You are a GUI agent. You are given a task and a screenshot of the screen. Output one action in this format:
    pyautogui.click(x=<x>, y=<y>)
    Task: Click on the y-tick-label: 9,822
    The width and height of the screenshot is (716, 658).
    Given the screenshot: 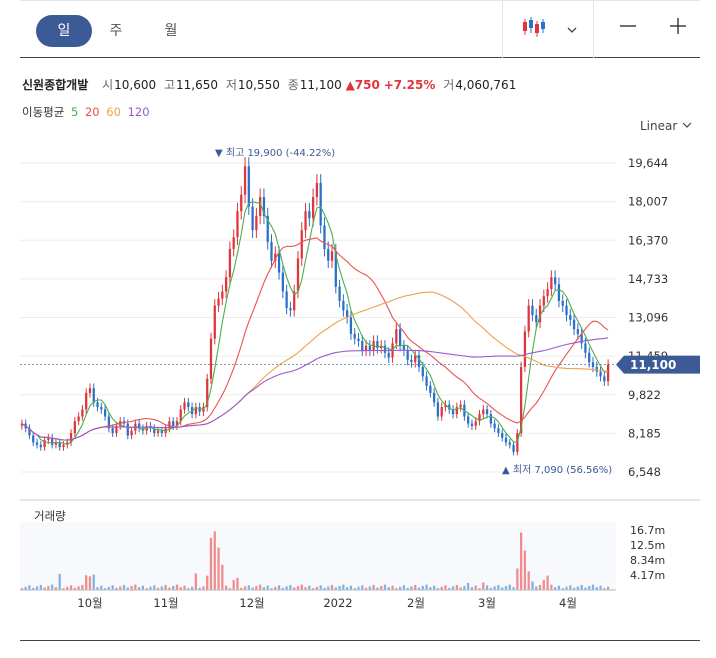 What is the action you would take?
    pyautogui.click(x=644, y=395)
    